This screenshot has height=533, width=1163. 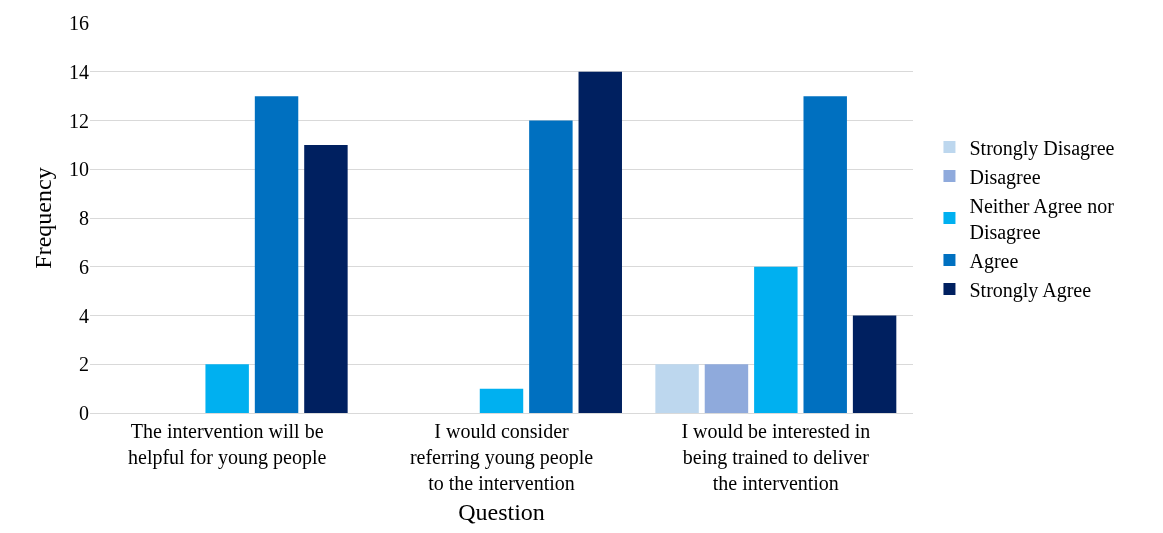 What do you see at coordinates (79, 169) in the screenshot?
I see `y-tick-label: 10` at bounding box center [79, 169].